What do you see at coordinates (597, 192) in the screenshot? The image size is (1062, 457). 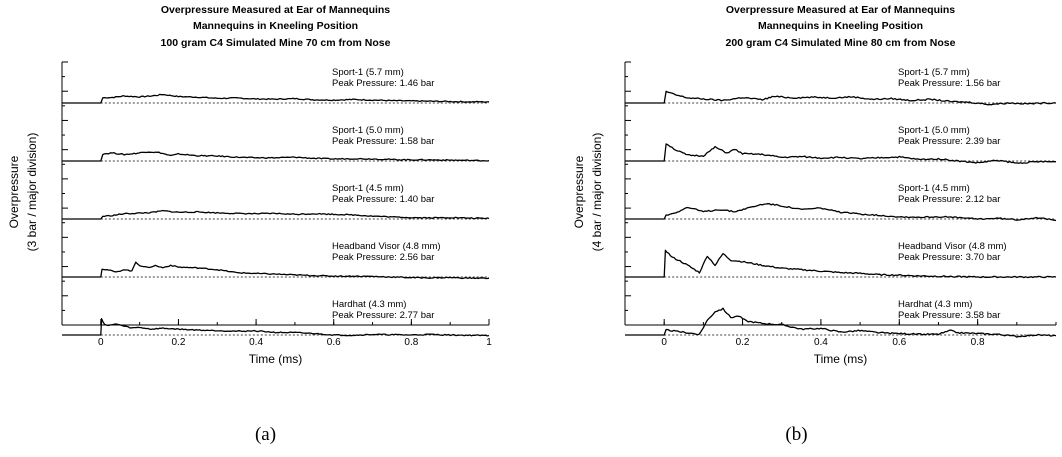 I see `y-axis-label: (4 bar / major division)` at bounding box center [597, 192].